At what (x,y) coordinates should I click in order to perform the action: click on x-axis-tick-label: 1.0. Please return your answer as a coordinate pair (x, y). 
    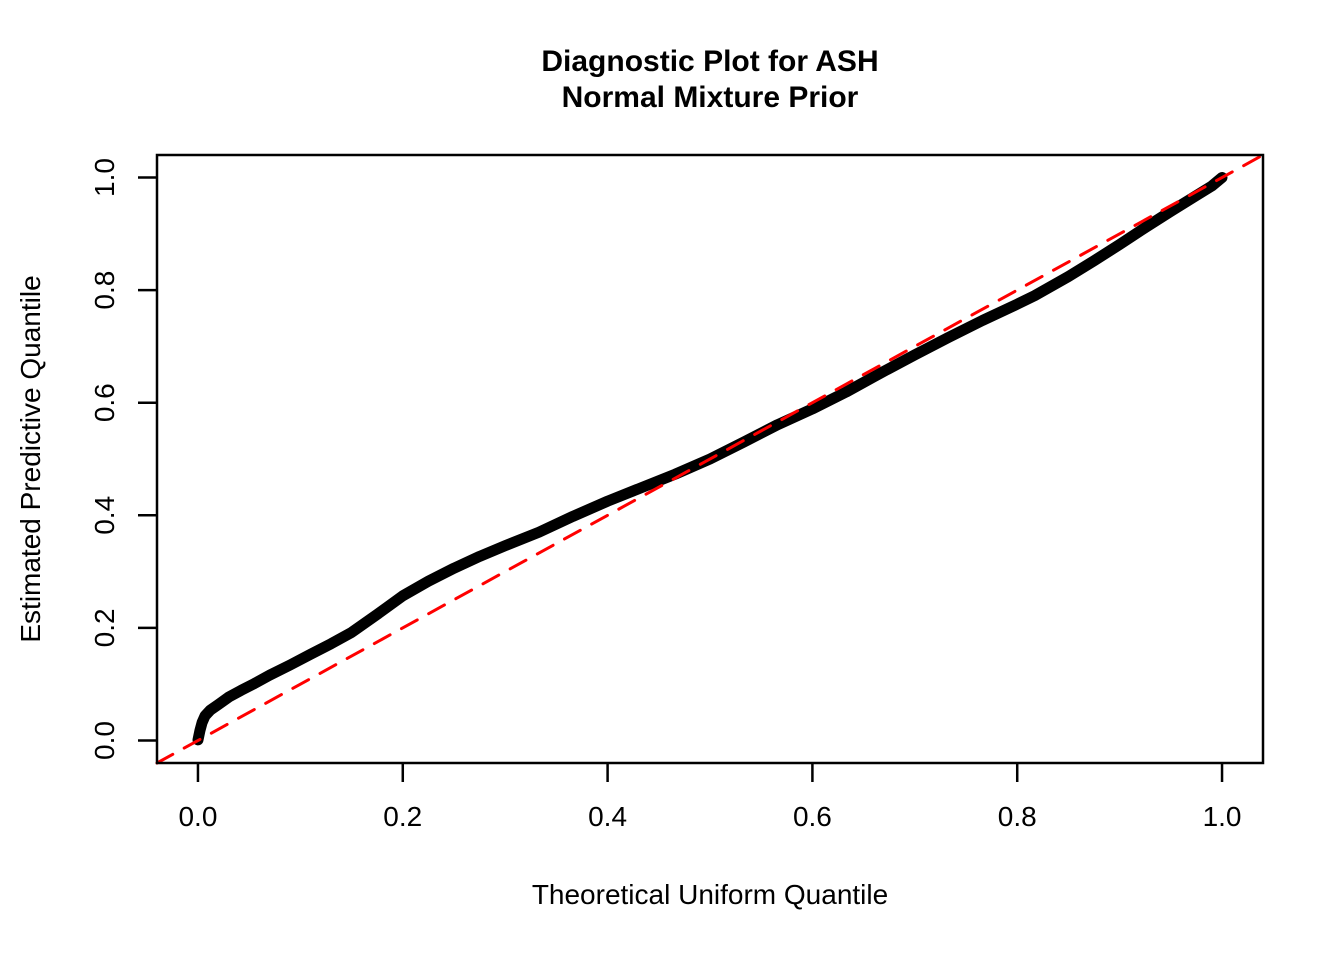
    Looking at the image, I should click on (1222, 816).